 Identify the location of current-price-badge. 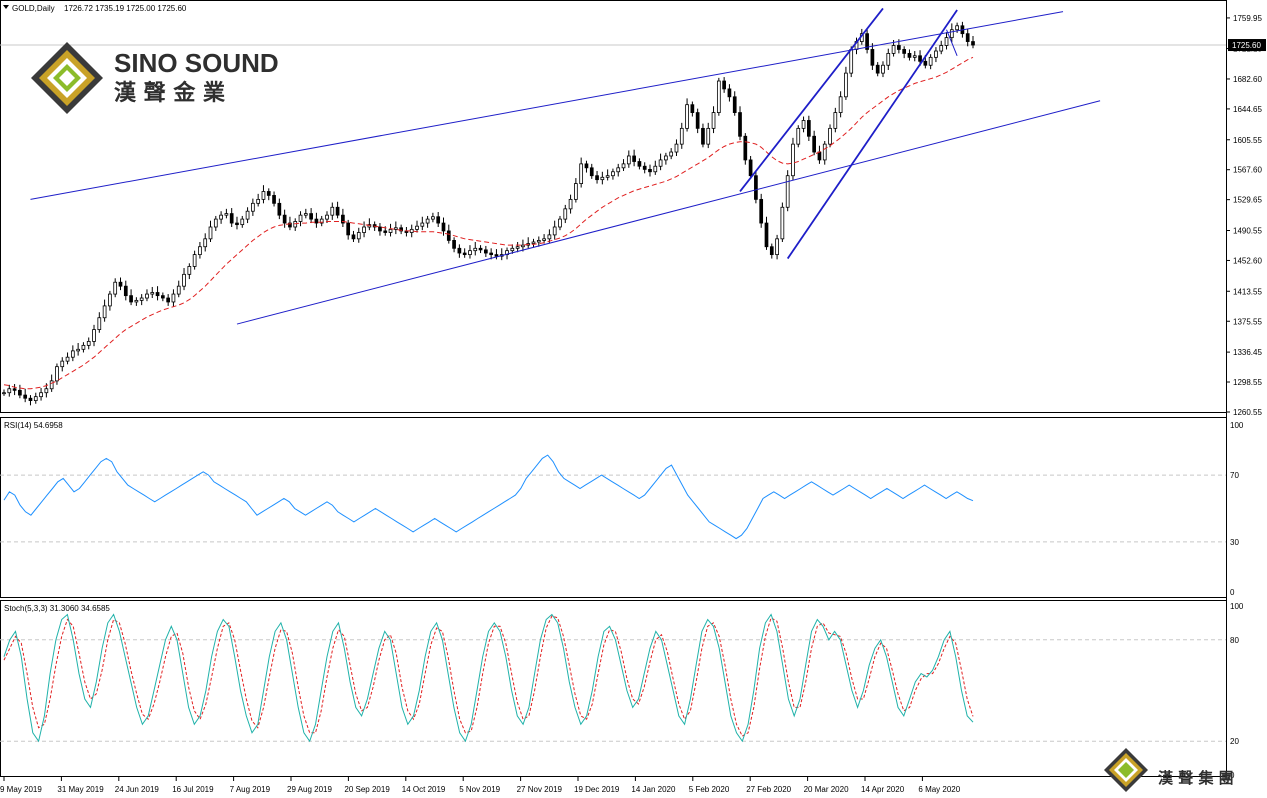
(1247, 45).